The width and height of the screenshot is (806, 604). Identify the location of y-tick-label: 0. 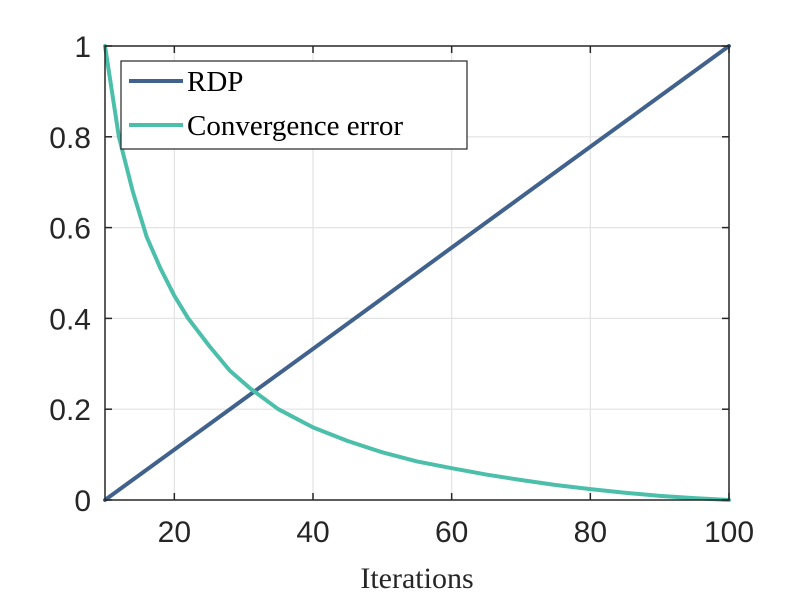
(82, 501).